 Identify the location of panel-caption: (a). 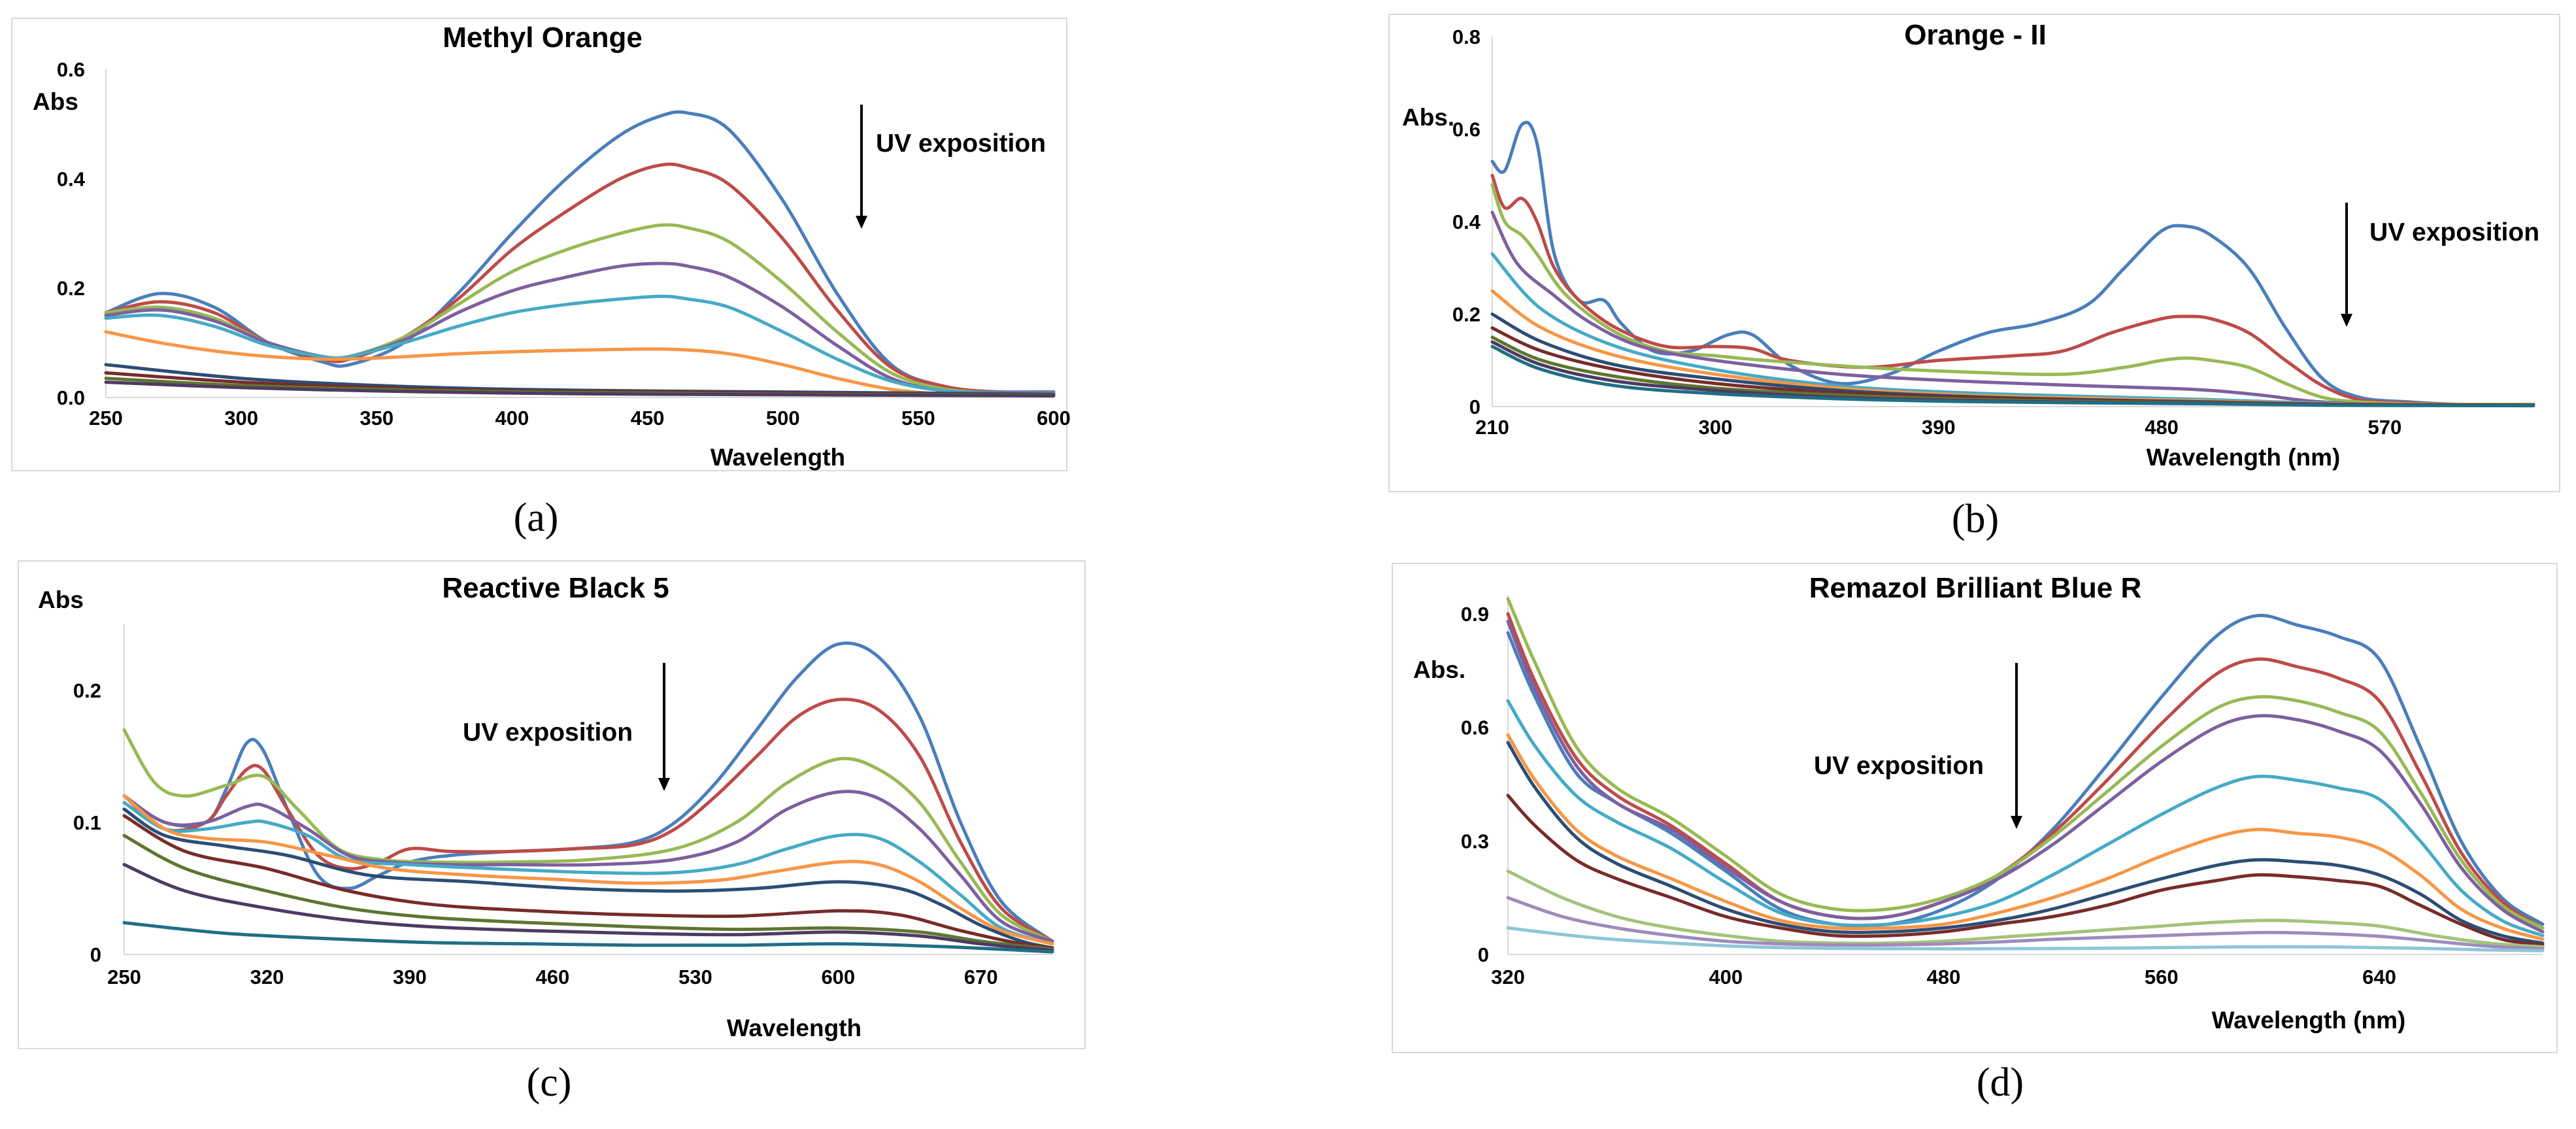
(537, 518).